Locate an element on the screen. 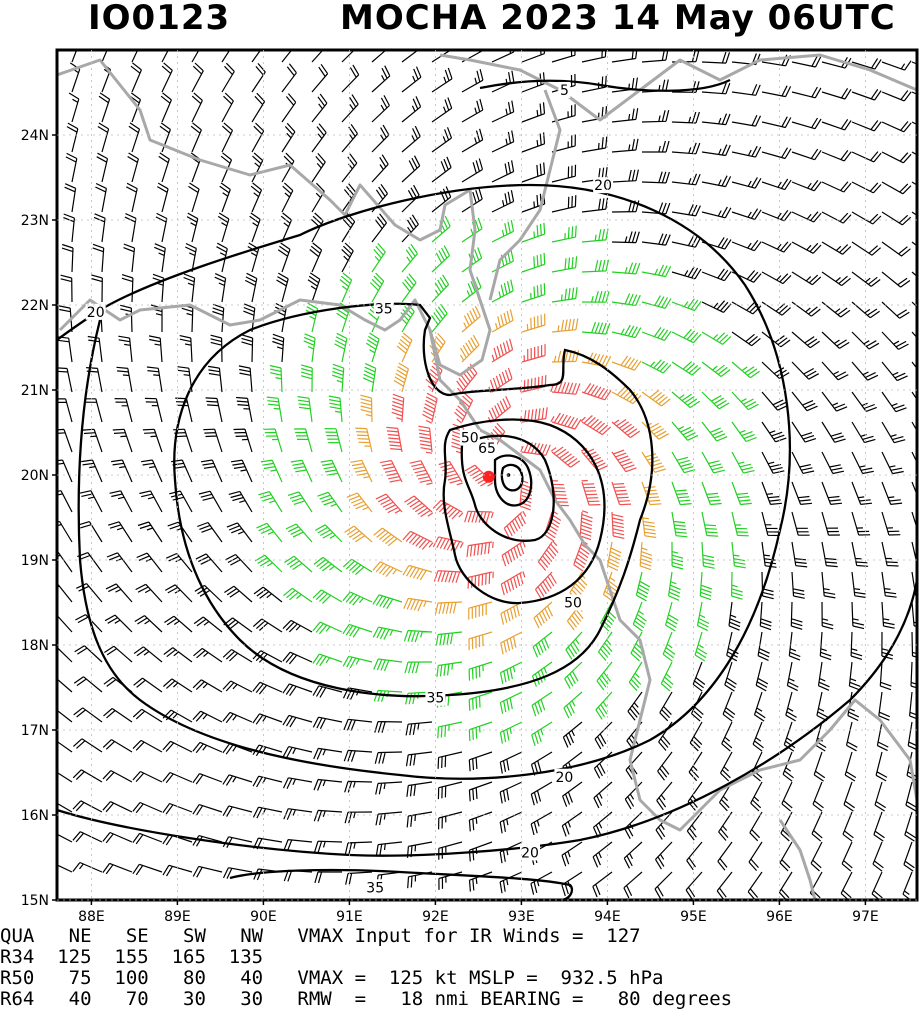 The width and height of the screenshot is (919, 1014). lat-label: 22N is located at coordinates (35, 306).